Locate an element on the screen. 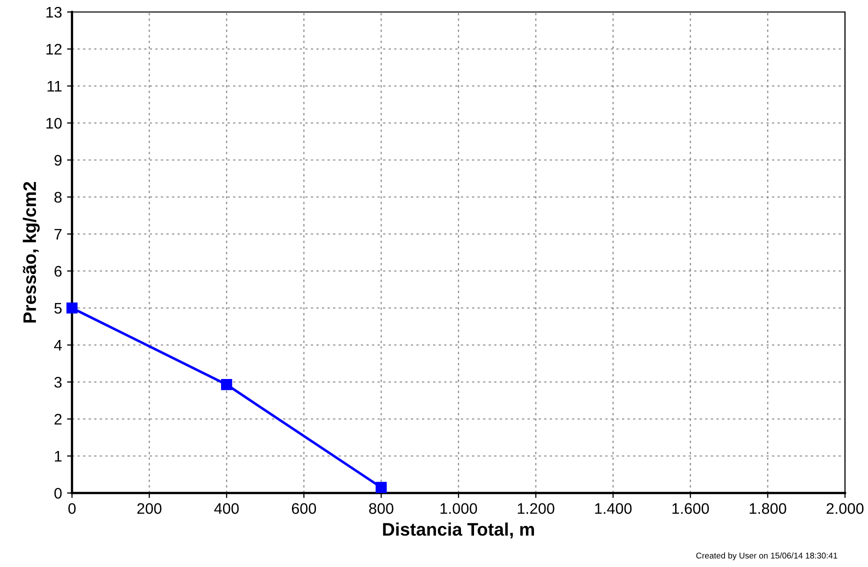 The height and width of the screenshot is (567, 868). x-tick-label: 1.800 is located at coordinates (768, 508).